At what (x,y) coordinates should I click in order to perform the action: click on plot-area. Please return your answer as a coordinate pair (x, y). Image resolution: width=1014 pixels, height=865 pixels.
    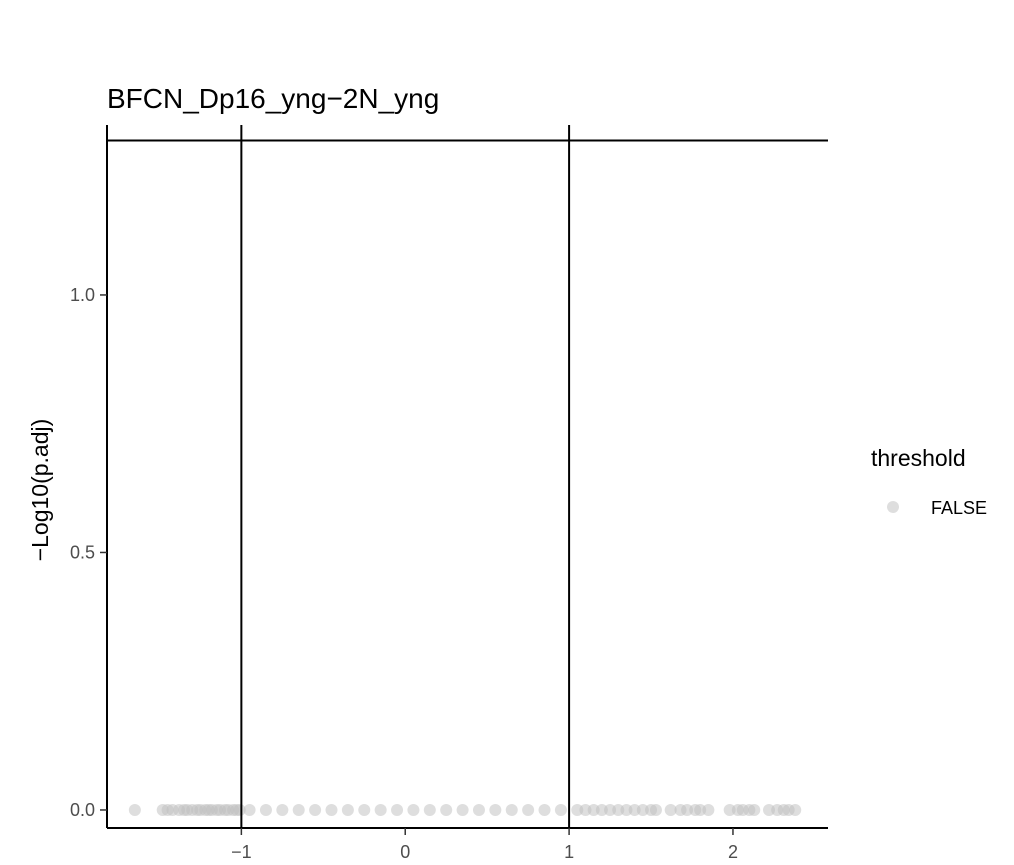
    Looking at the image, I should click on (465, 809).